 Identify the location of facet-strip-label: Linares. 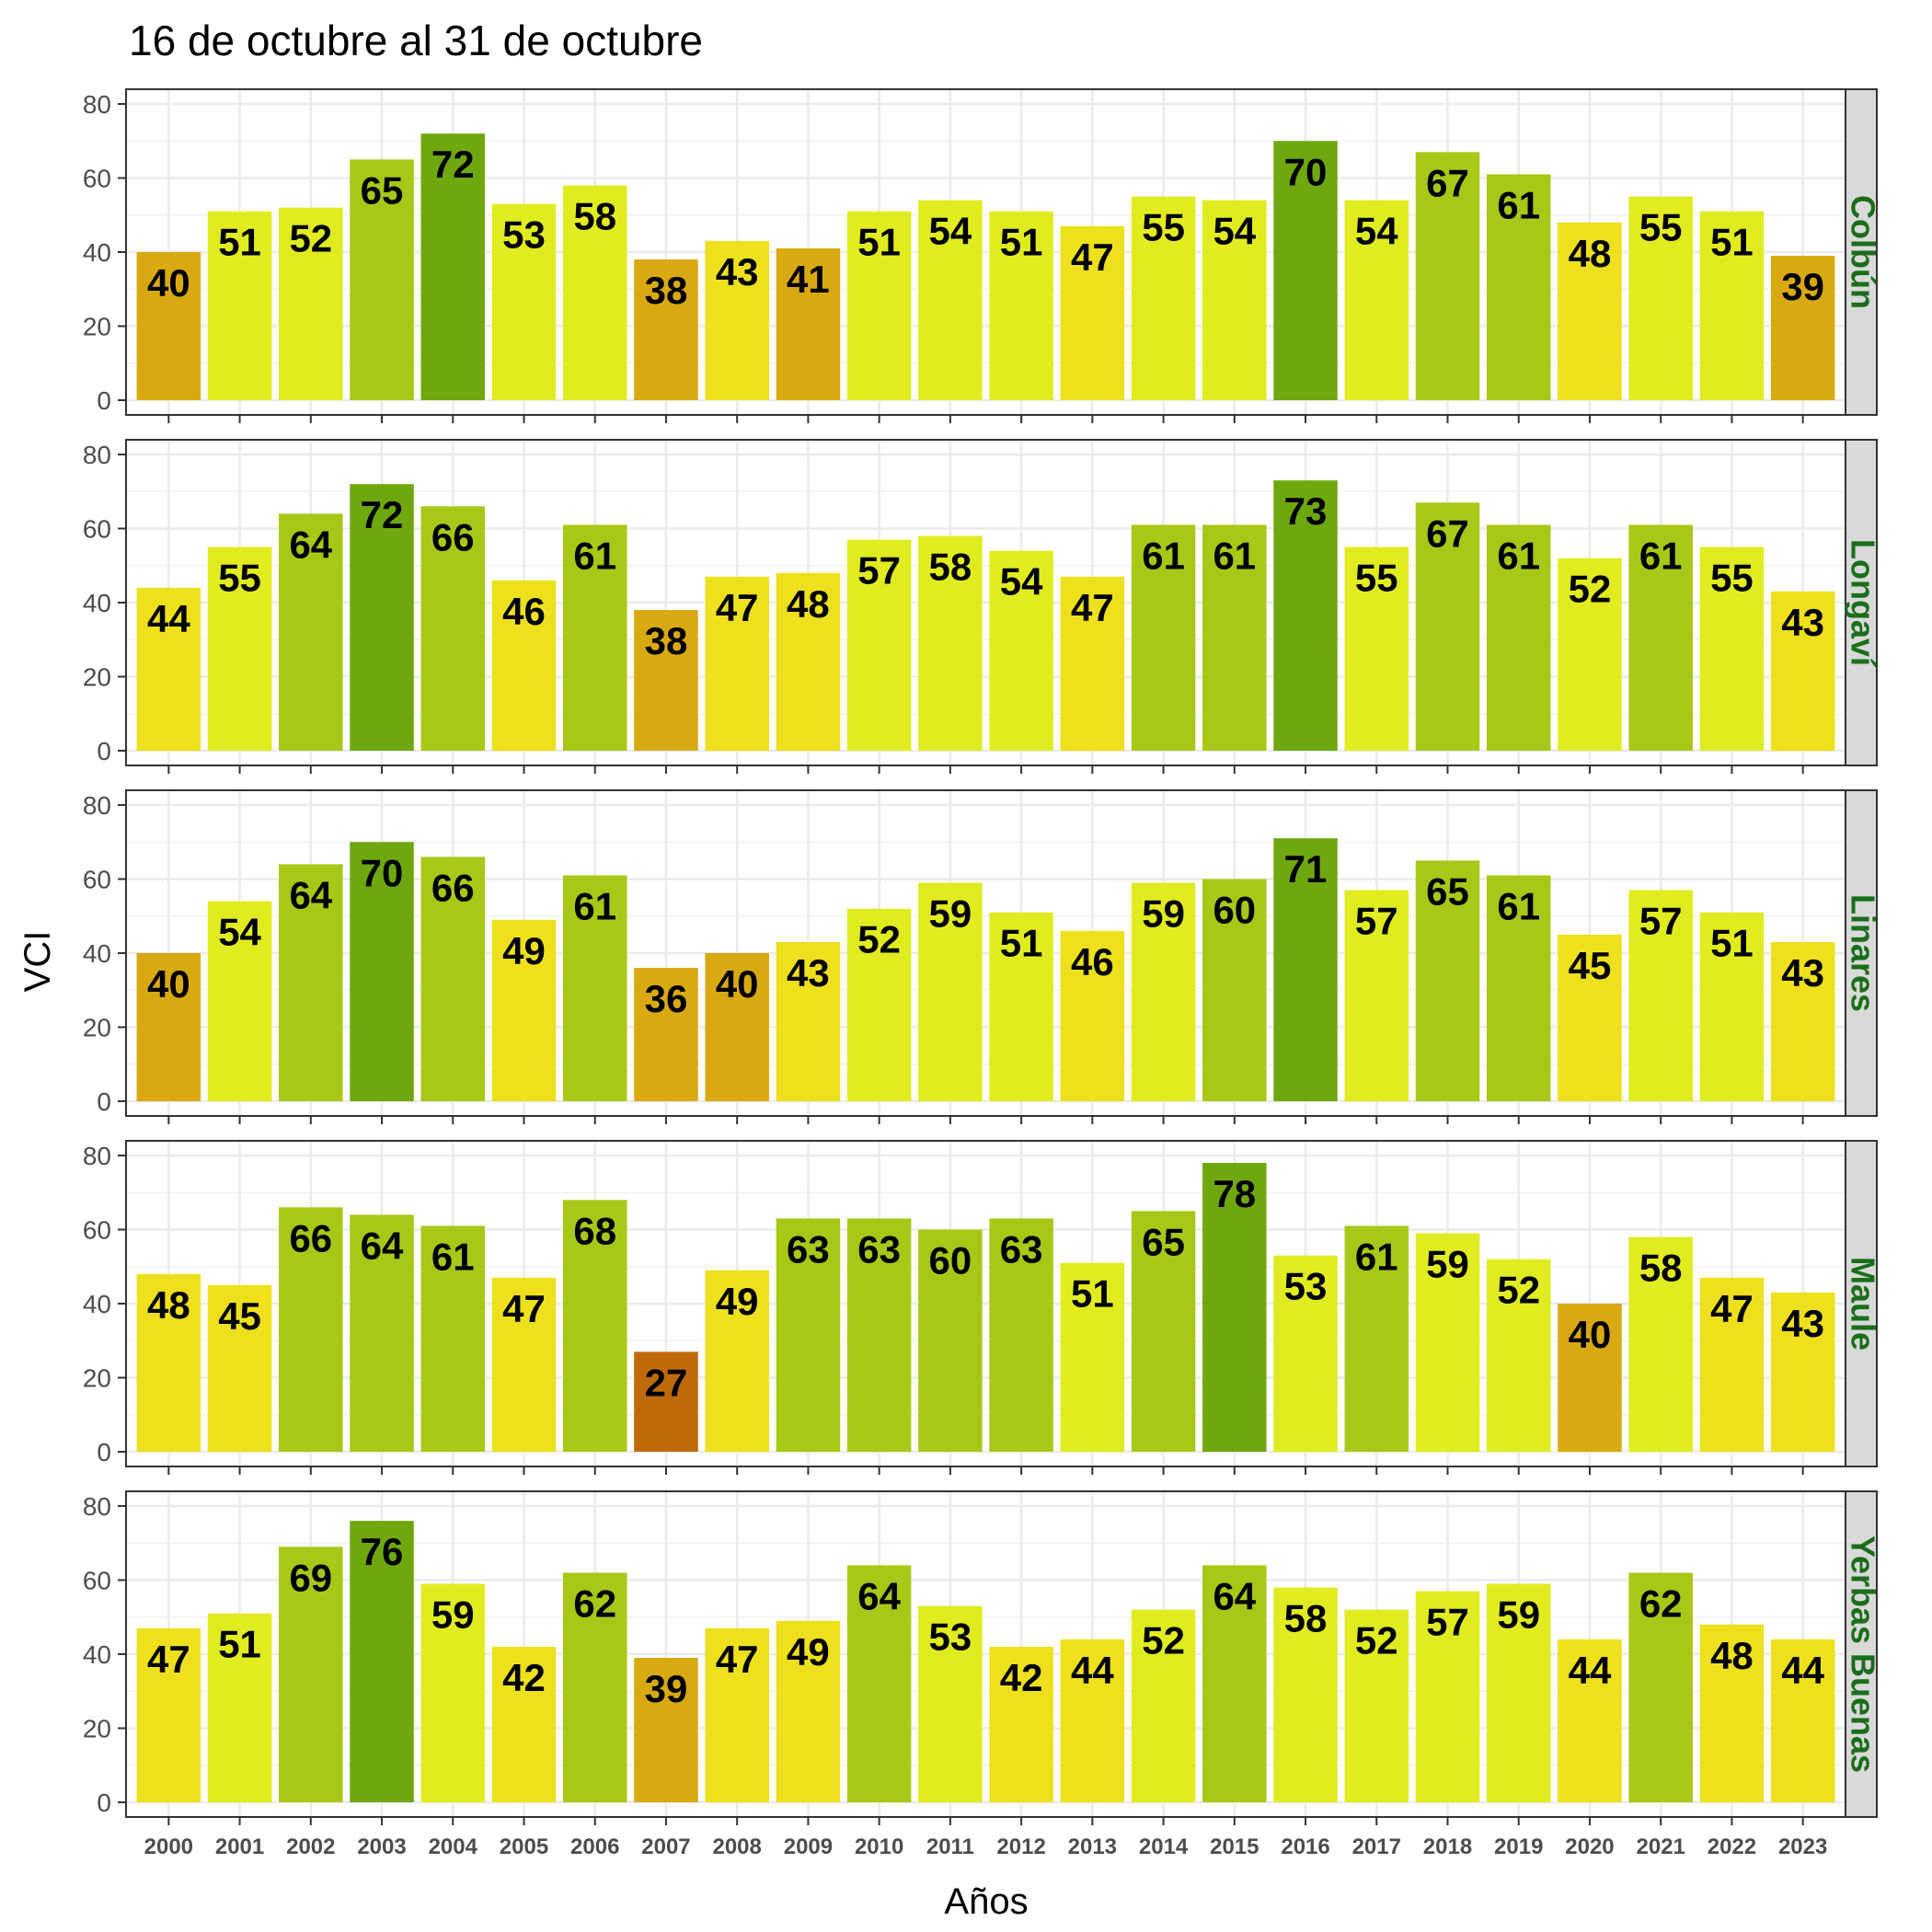
(1863, 953).